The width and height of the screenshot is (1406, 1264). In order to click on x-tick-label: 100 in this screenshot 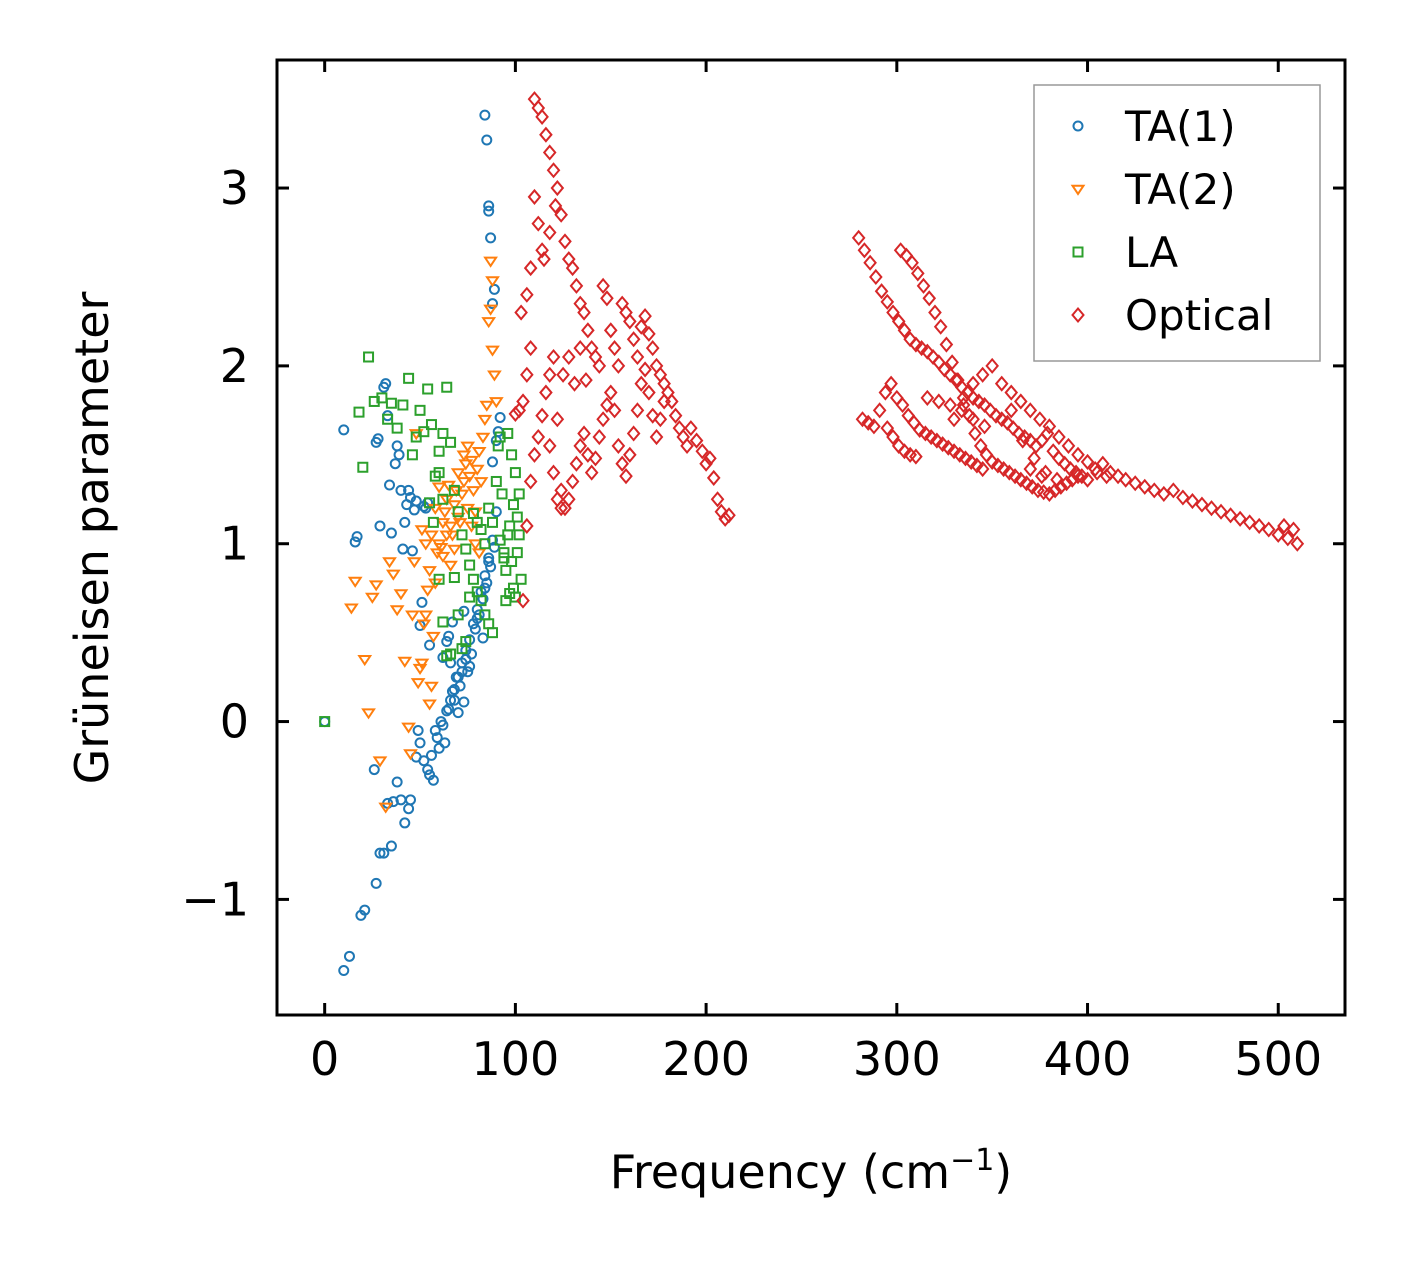, I will do `click(515, 1059)`.